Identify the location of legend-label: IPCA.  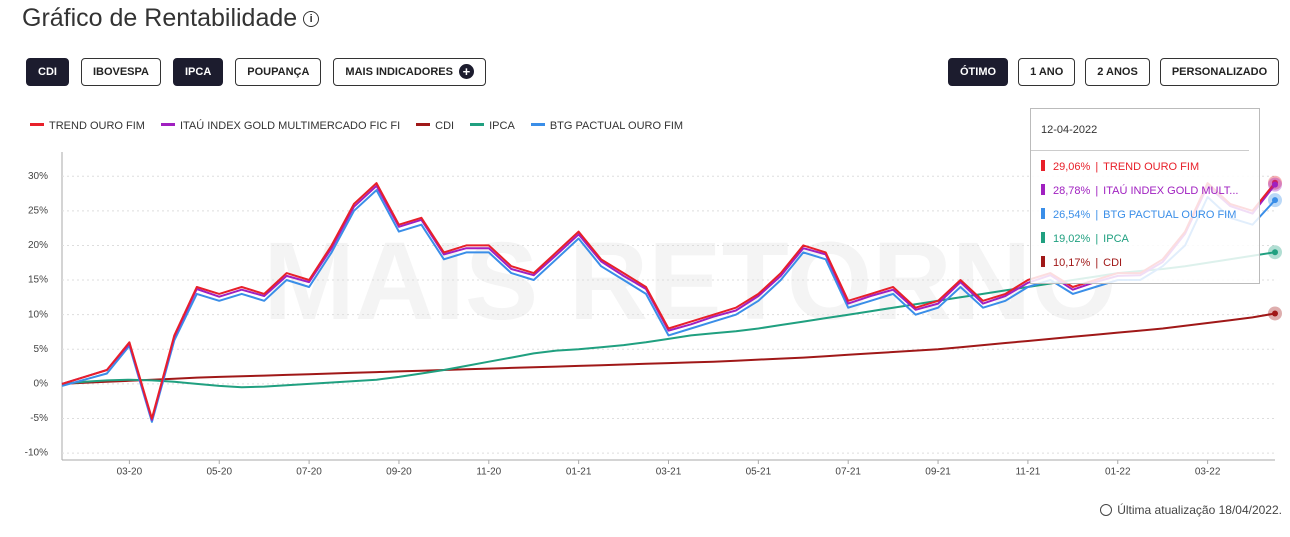
(502, 126).